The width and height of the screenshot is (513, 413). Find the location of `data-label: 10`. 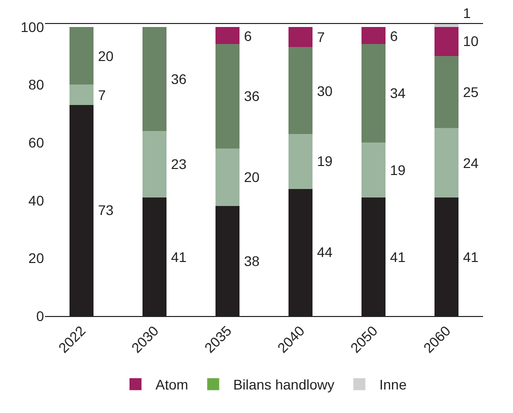

data-label: 10 is located at coordinates (471, 41).